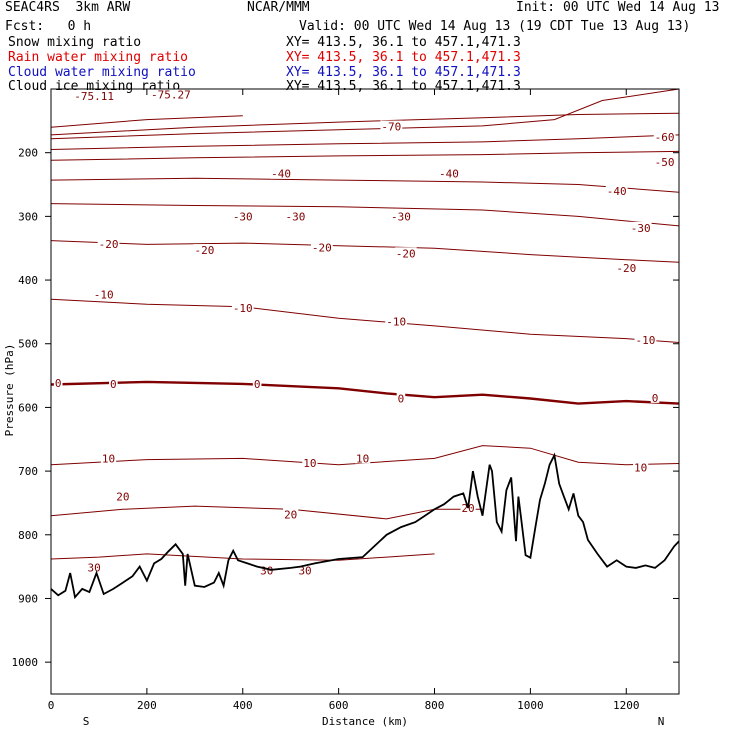 This screenshot has height=740, width=740. I want to click on y-tick-label: 1000, so click(25, 662).